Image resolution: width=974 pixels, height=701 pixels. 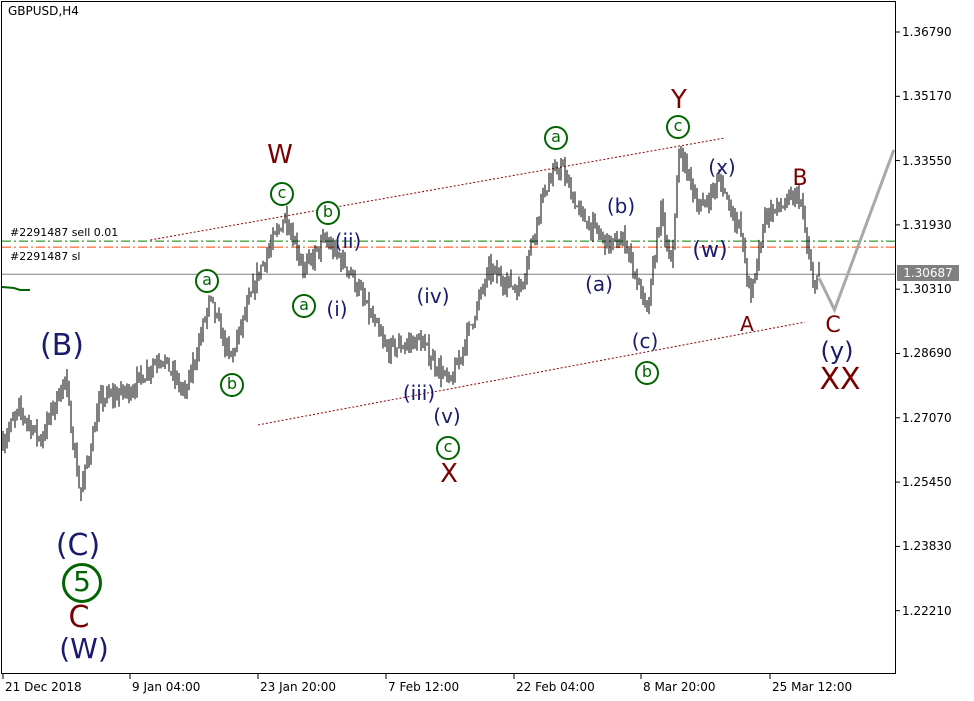 I want to click on order-label-sell: #2291487 sell 0.01, so click(x=64, y=232).